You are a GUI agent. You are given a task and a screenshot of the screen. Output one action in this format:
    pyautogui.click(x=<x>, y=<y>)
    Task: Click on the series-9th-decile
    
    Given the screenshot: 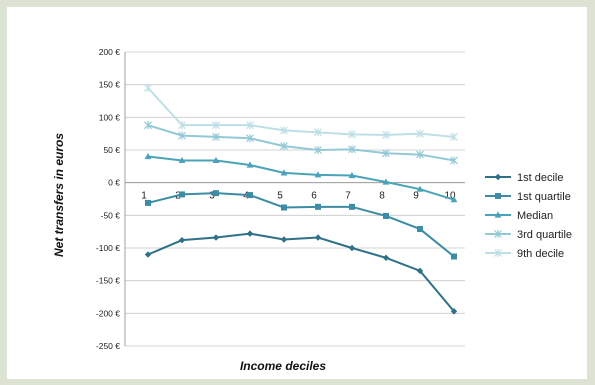 What is the action you would take?
    pyautogui.click(x=301, y=112)
    